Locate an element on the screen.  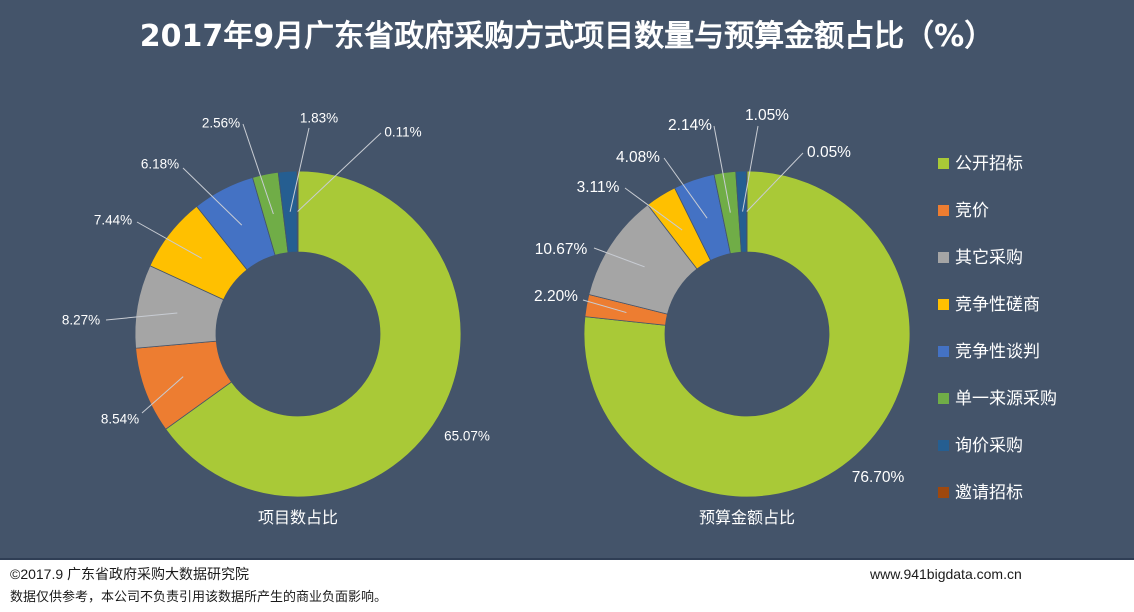
budget-amount-label-public-tender: 76.70% is located at coordinates (878, 477).